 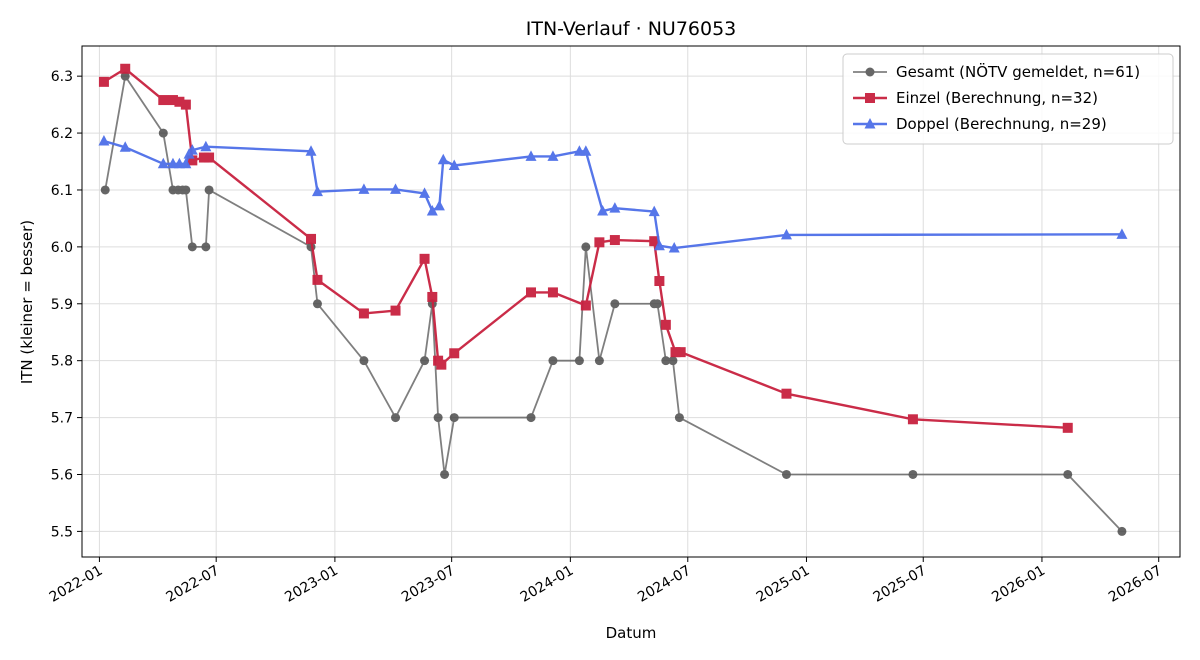 I want to click on y-tick-label: 5.5, so click(x=62, y=532).